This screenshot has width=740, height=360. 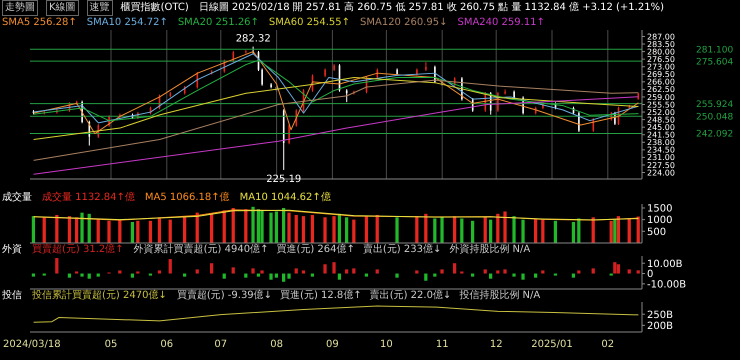 I want to click on series-label: 成交量 1132.84↑億, so click(x=88, y=198).